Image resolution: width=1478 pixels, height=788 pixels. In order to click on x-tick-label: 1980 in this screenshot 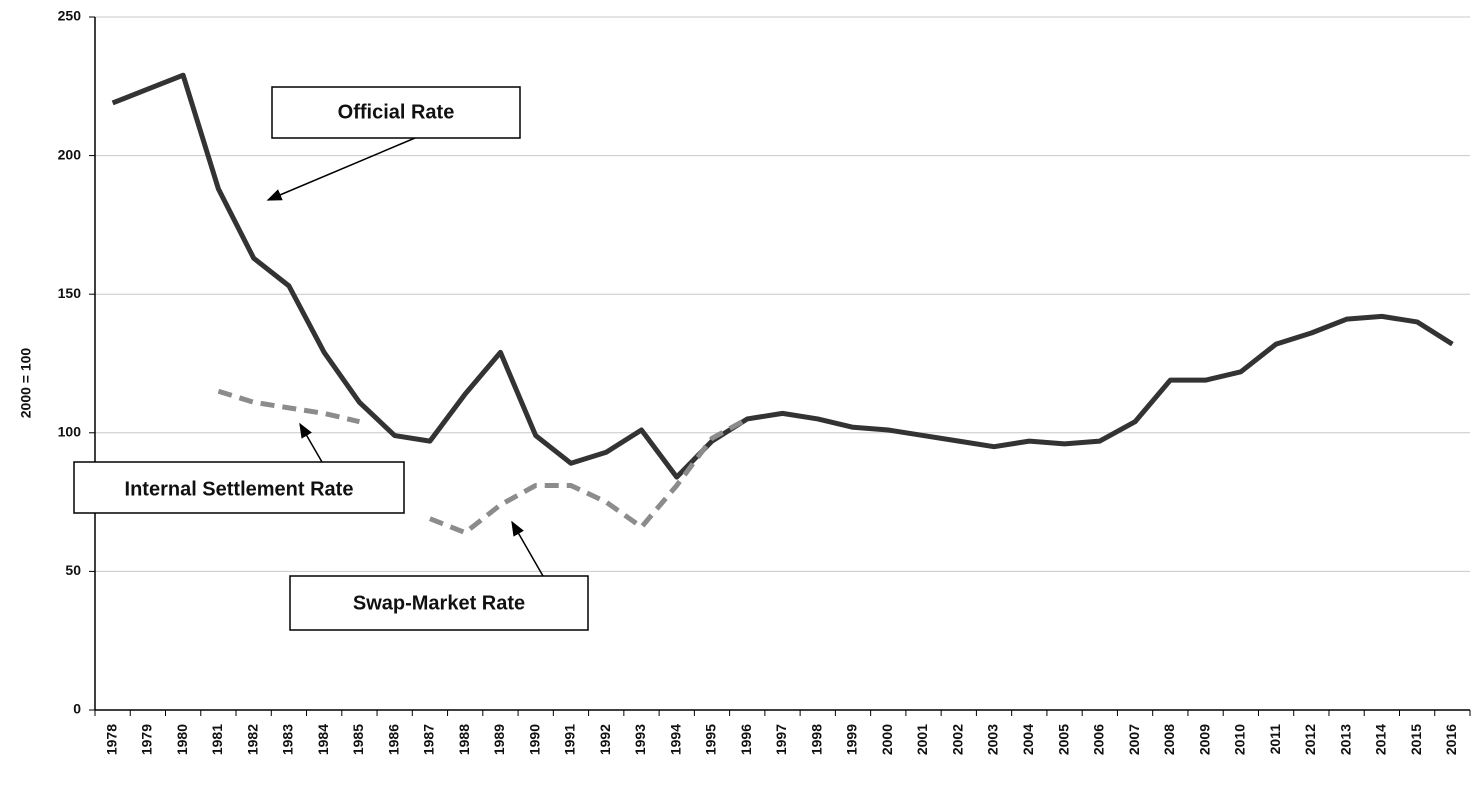, I will do `click(182, 739)`.